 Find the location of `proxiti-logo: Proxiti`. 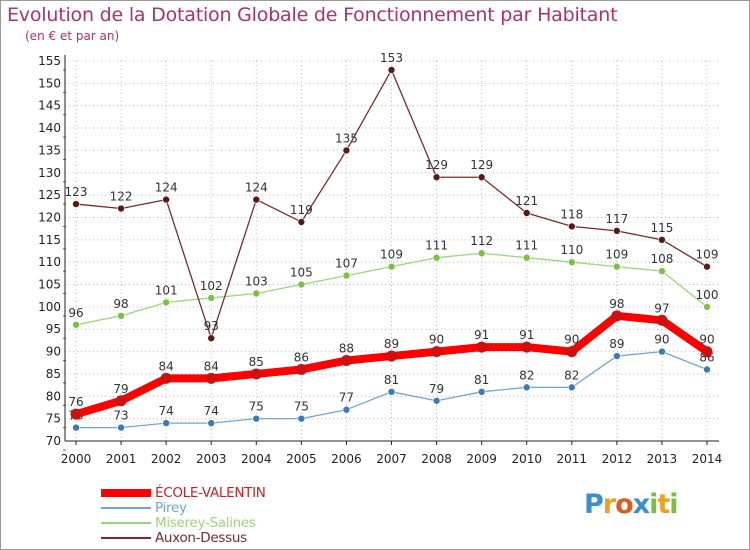

proxiti-logo: Proxiti is located at coordinates (631, 504).